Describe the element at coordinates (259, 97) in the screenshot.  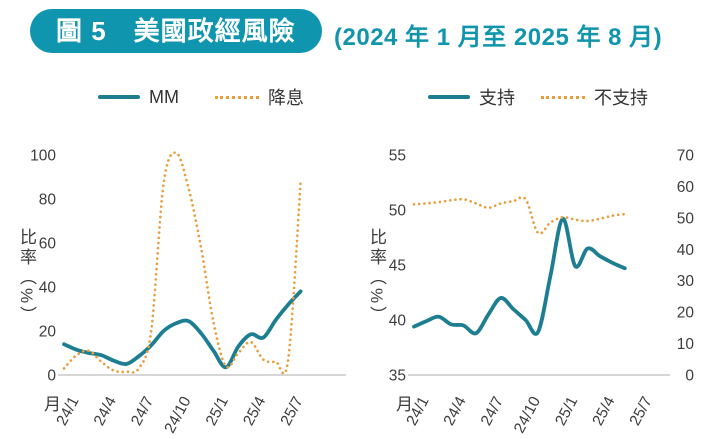
I see `legend-item: 降息` at that location.